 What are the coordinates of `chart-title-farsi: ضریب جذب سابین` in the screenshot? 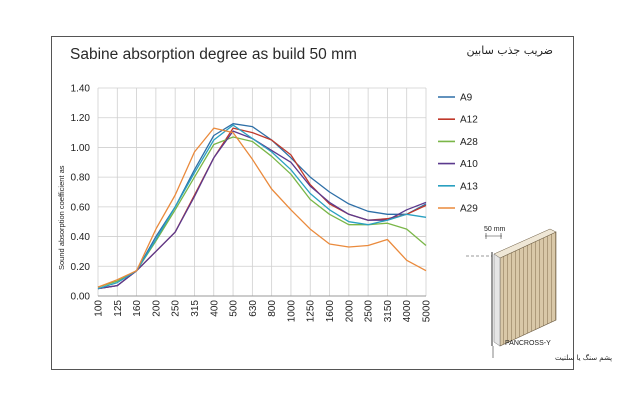 It's located at (509, 50).